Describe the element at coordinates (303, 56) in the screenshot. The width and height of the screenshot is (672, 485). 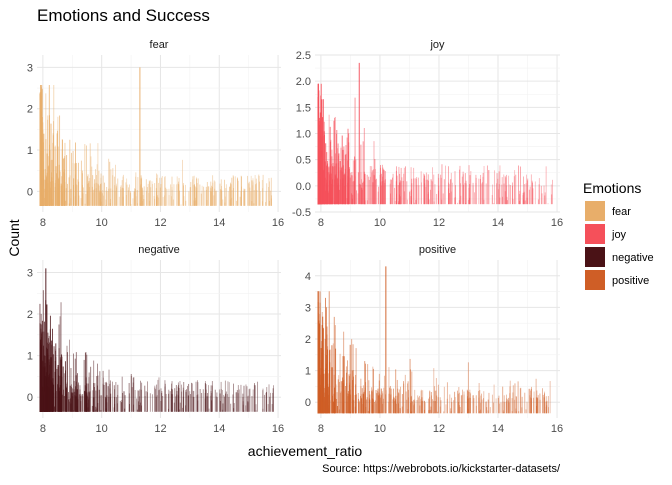
I see `y-tick-label: 2.5` at that location.